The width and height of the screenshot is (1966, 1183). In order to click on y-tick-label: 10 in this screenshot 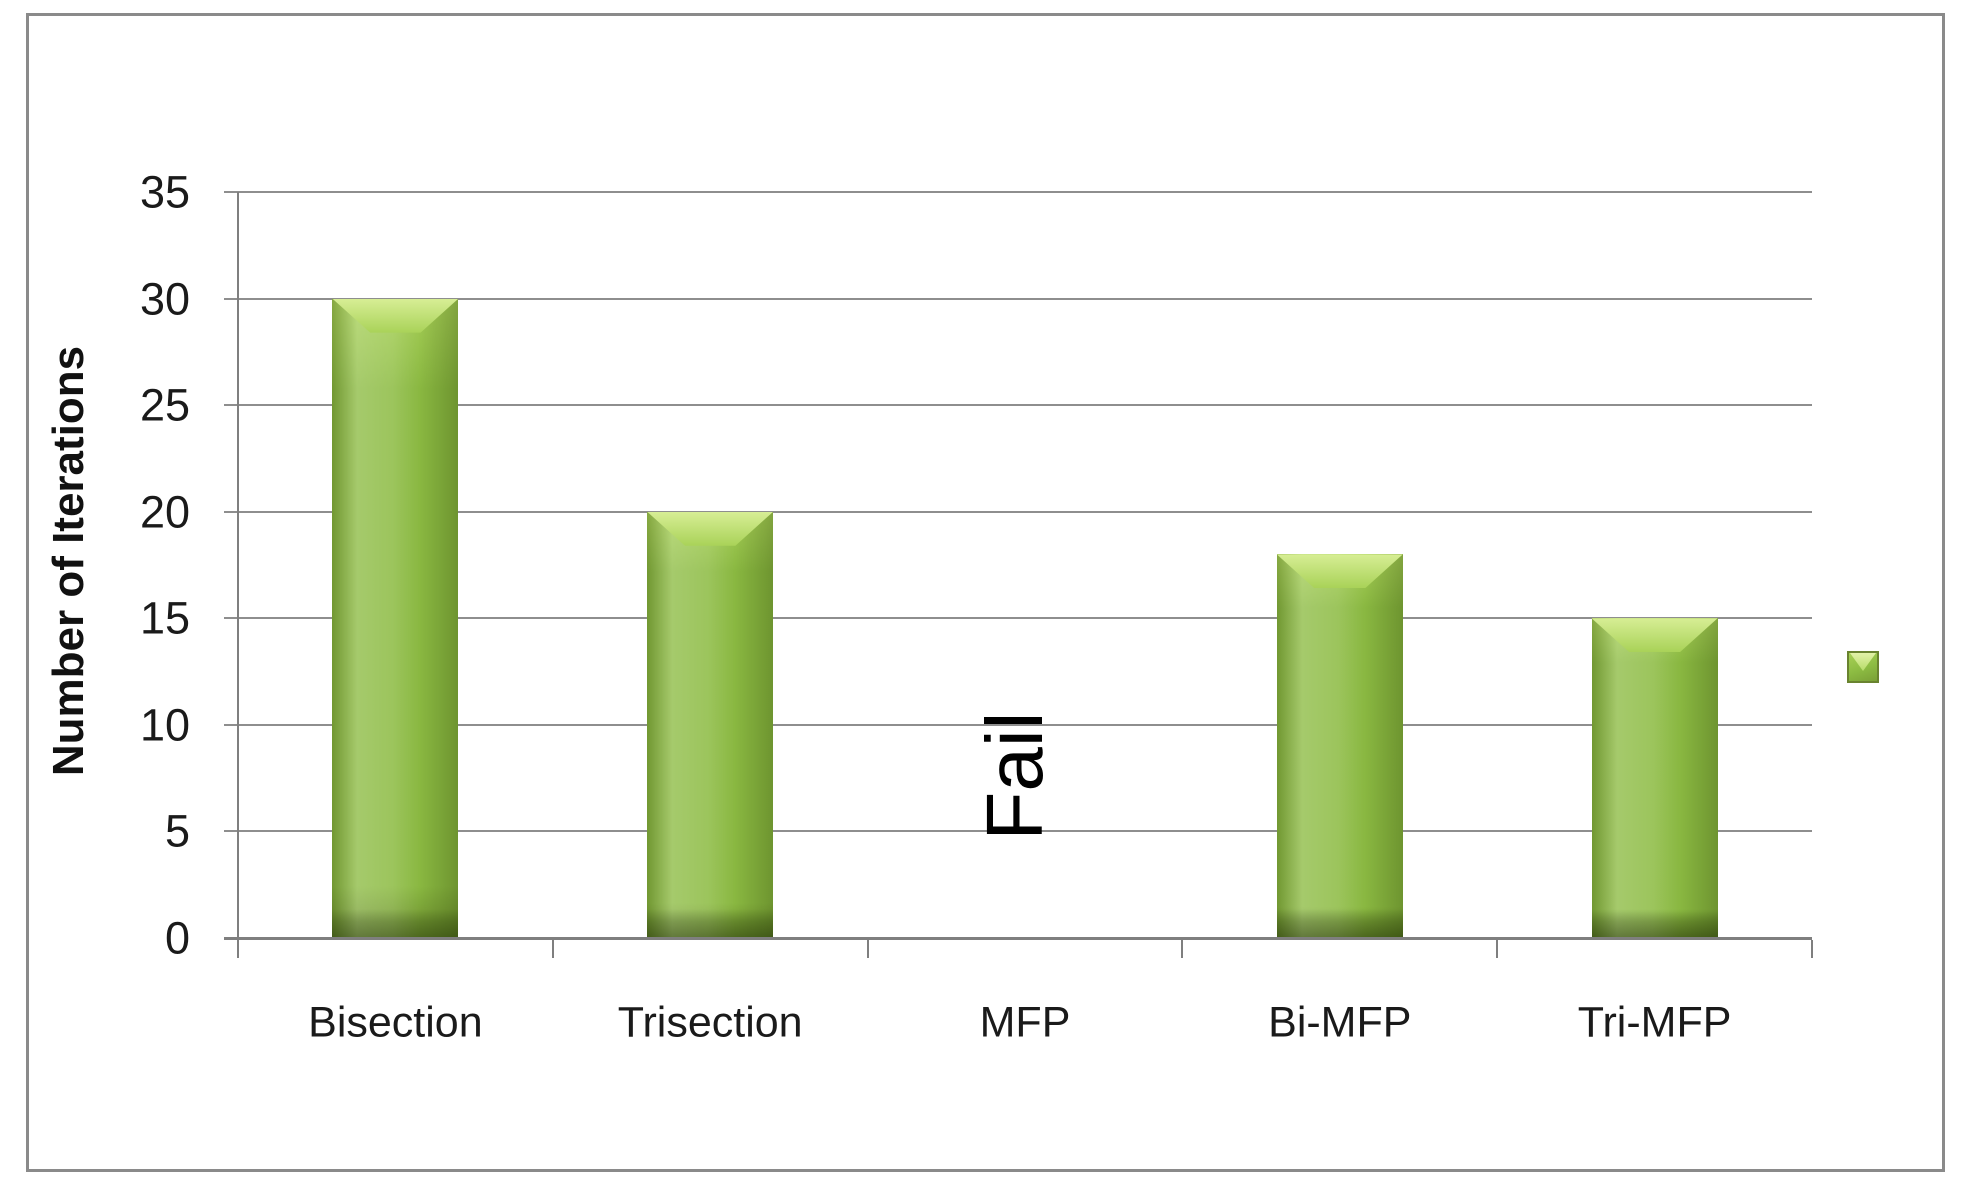, I will do `click(164, 725)`.